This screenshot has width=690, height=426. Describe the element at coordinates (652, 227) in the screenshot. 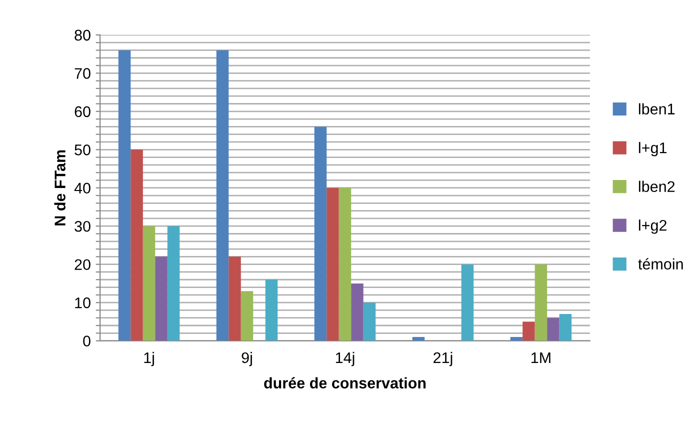

I see `legend-label: l+g2` at that location.